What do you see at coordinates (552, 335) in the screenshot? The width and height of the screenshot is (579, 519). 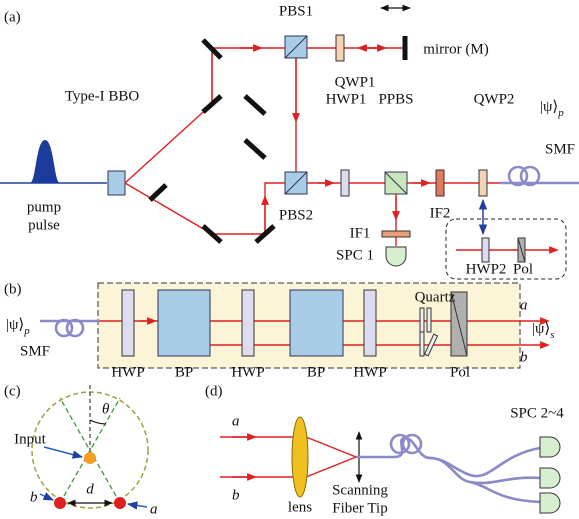 I see `subscript: s` at bounding box center [552, 335].